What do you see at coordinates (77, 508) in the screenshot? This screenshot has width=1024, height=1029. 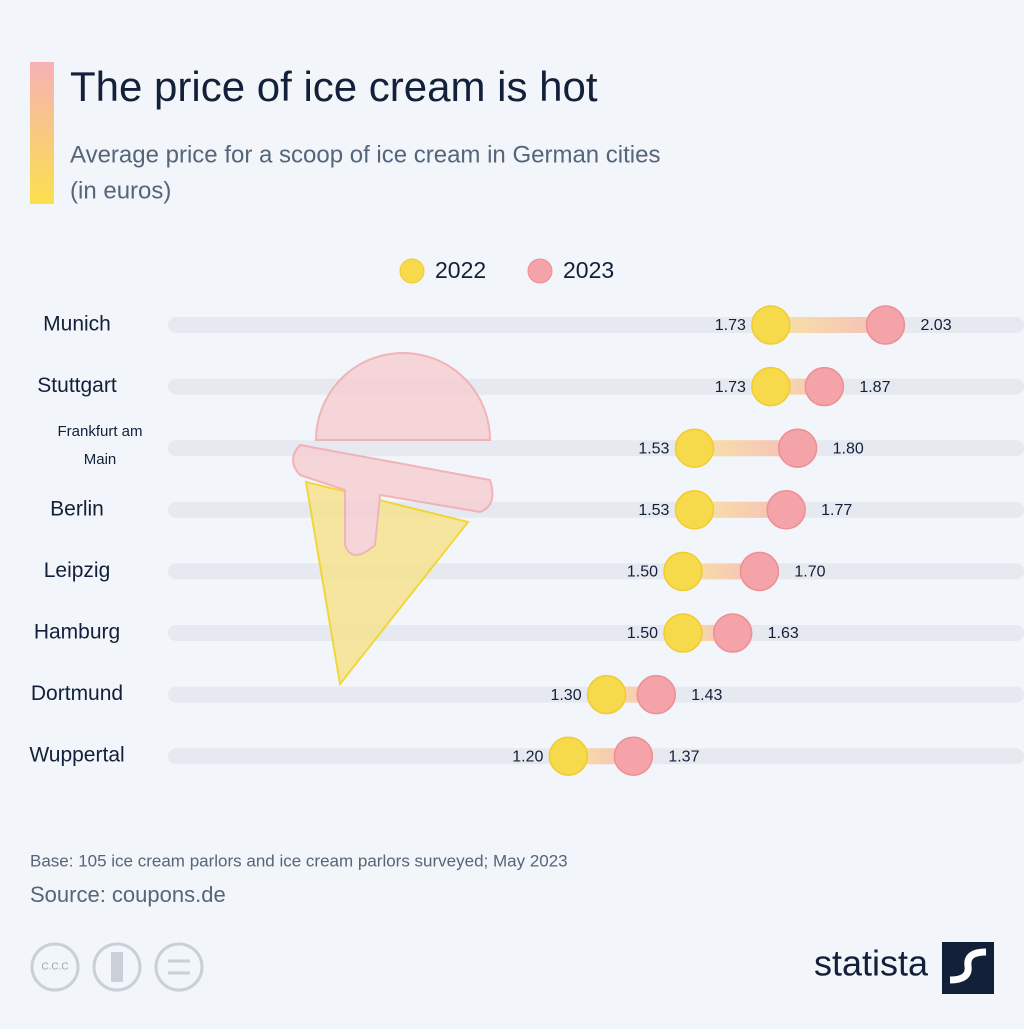 I see `category-label: Berlin` at bounding box center [77, 508].